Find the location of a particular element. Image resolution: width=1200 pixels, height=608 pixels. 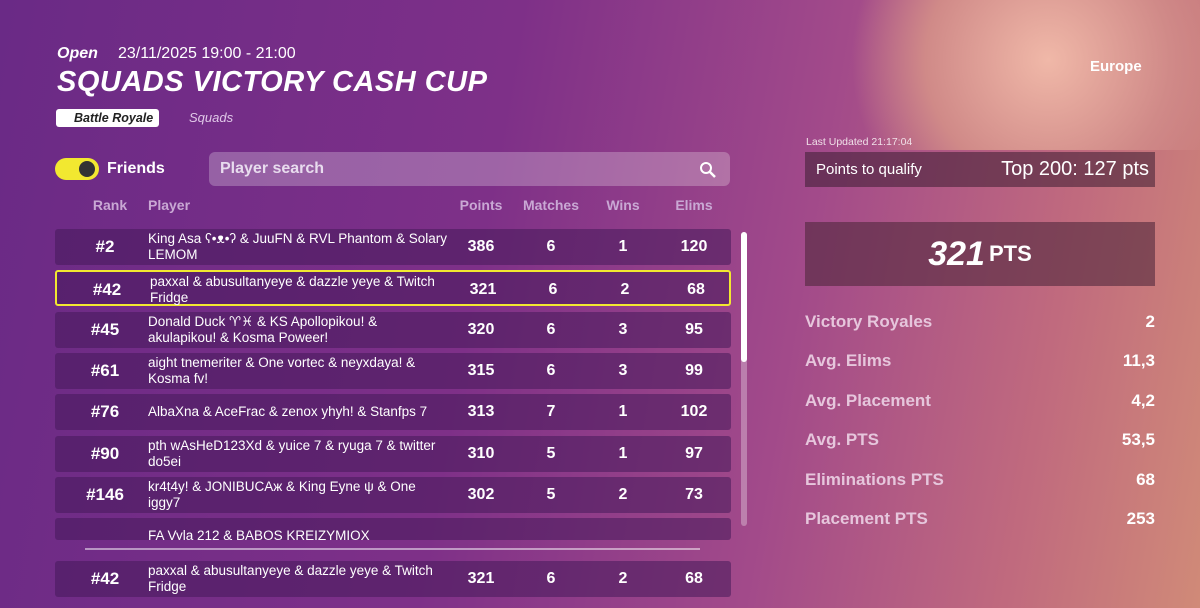

rank: #76 is located at coordinates (105, 412).